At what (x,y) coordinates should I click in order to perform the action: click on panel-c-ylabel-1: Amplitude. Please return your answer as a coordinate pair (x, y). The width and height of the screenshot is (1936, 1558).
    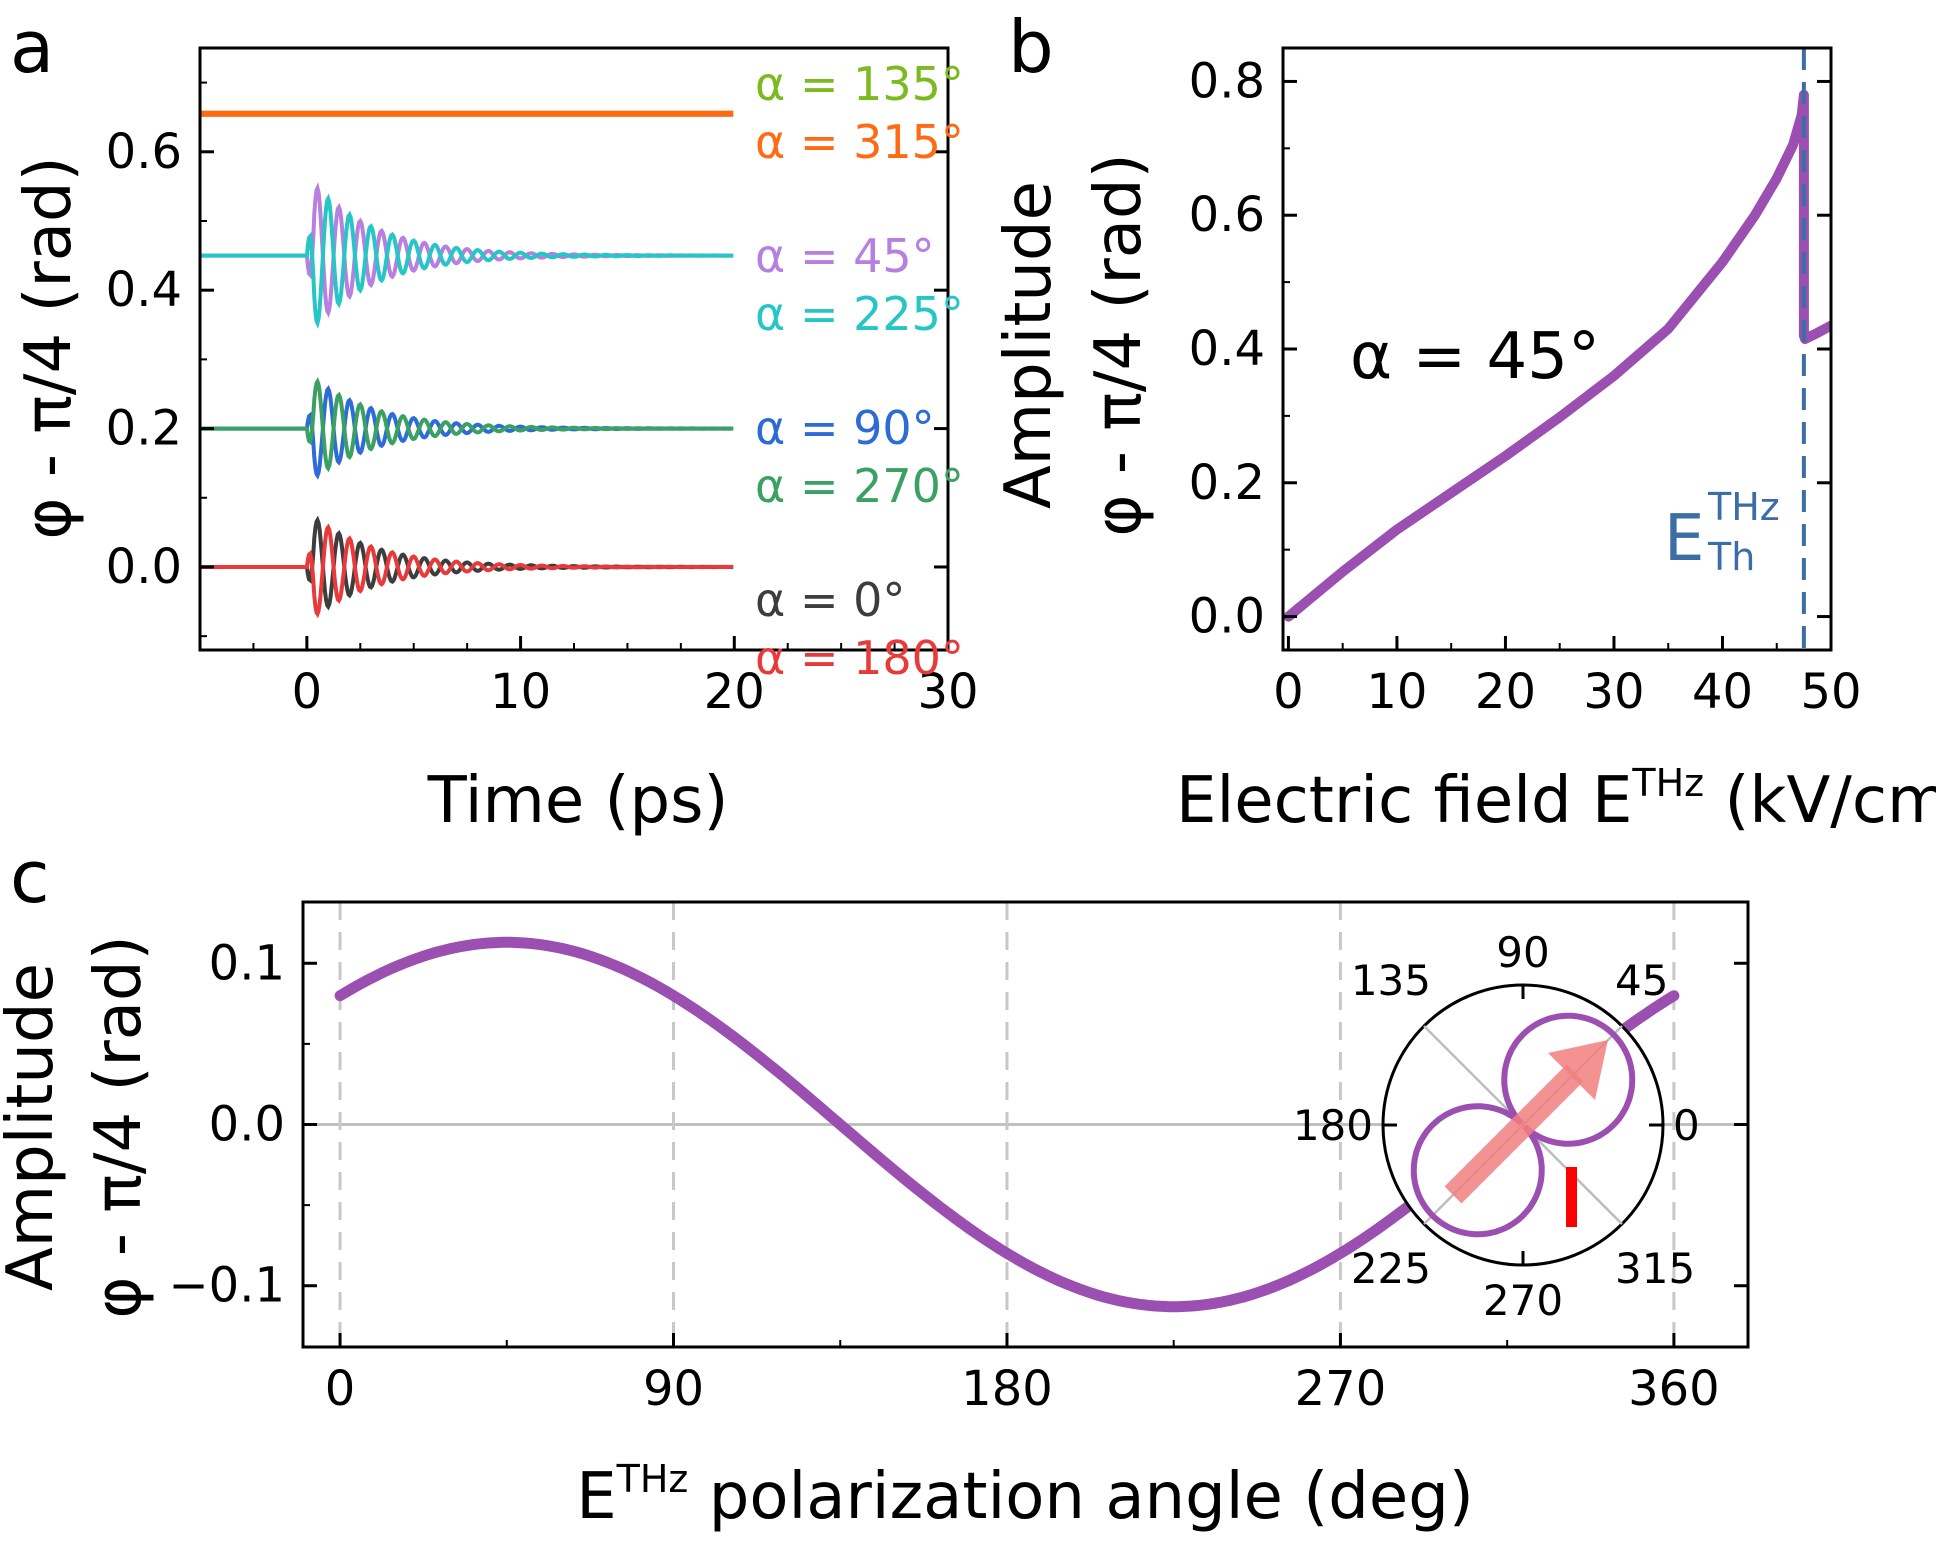
    Looking at the image, I should click on (34, 1127).